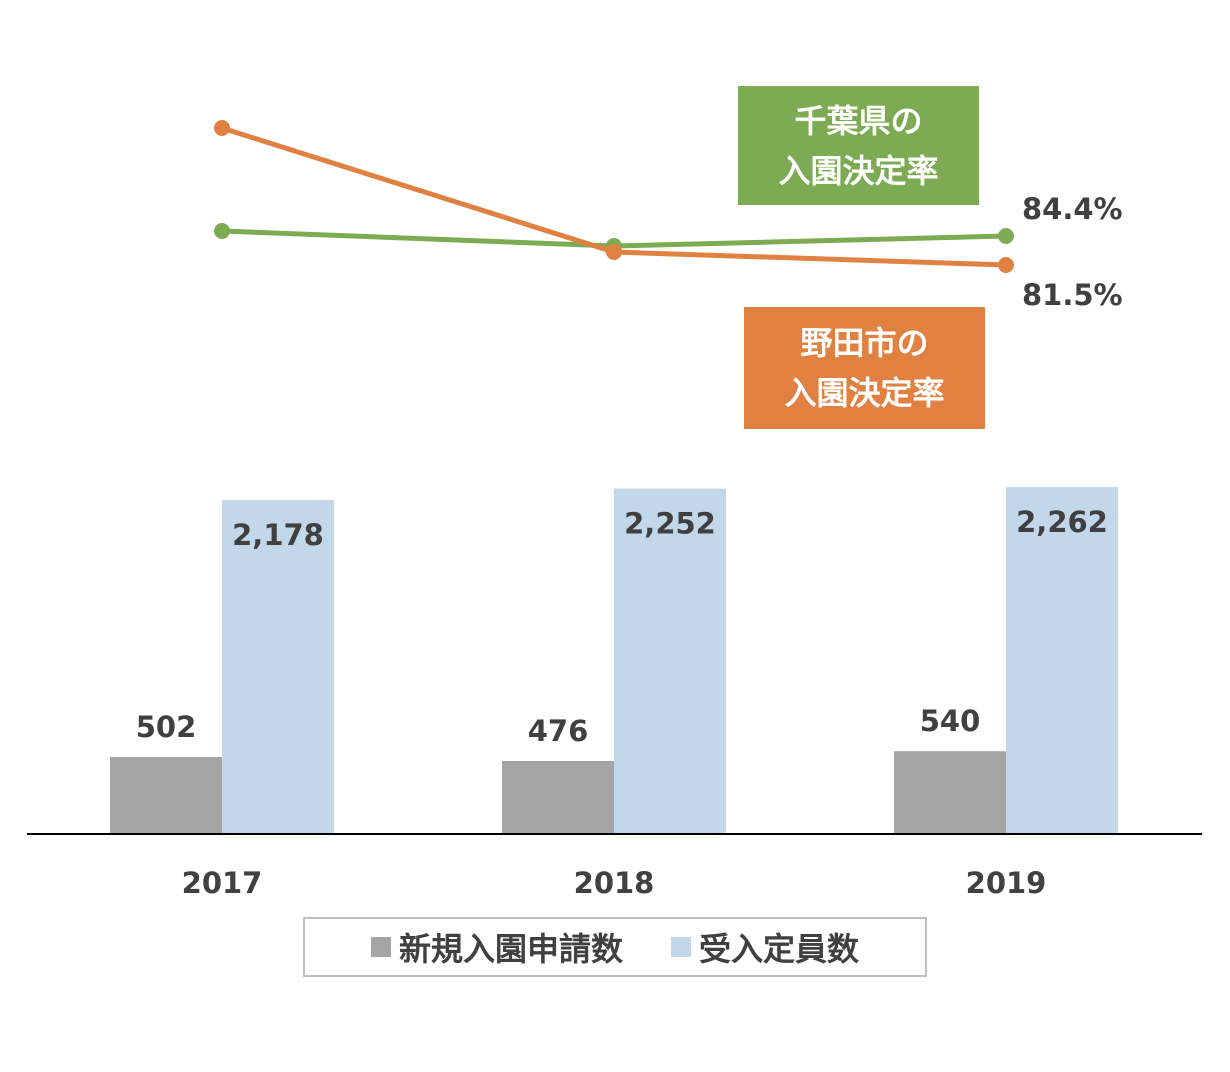 Image resolution: width=1230 pixels, height=1072 pixels. I want to click on bar-capacity-2017, so click(278, 667).